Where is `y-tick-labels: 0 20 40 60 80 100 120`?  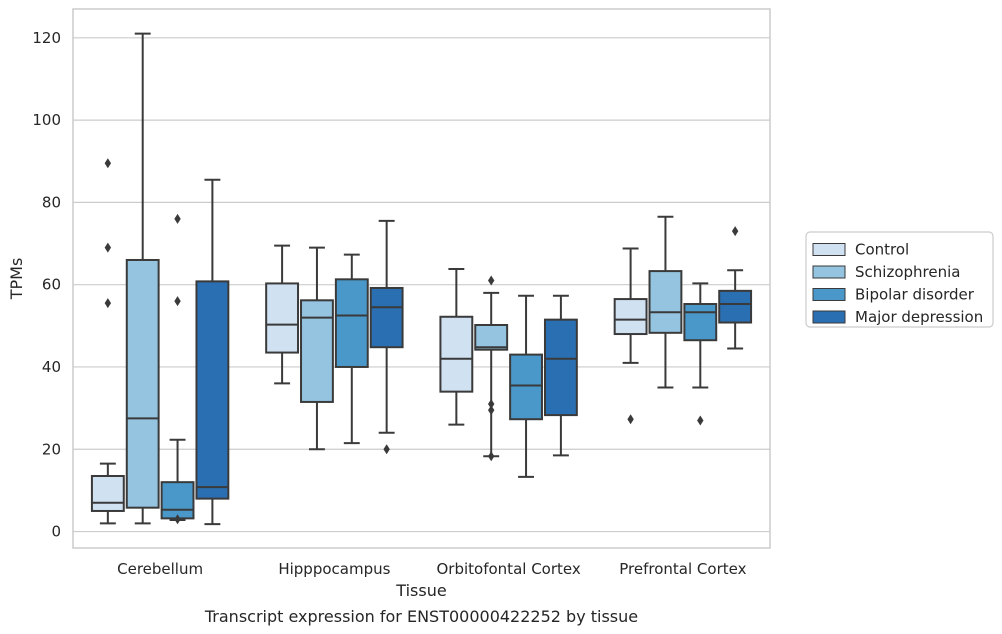
y-tick-labels: 0 20 40 60 80 100 120 is located at coordinates (46, 285).